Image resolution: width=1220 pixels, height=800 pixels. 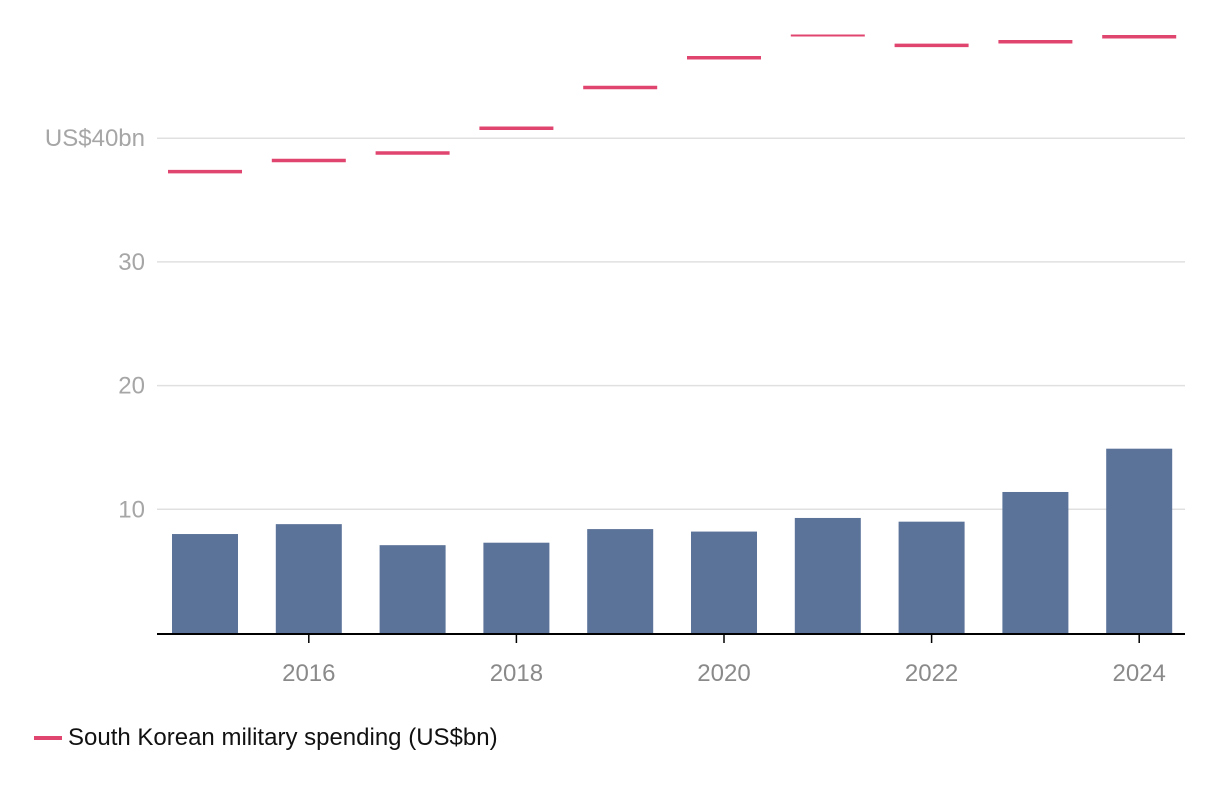 What do you see at coordinates (620, 581) in the screenshot?
I see `bar-2019` at bounding box center [620, 581].